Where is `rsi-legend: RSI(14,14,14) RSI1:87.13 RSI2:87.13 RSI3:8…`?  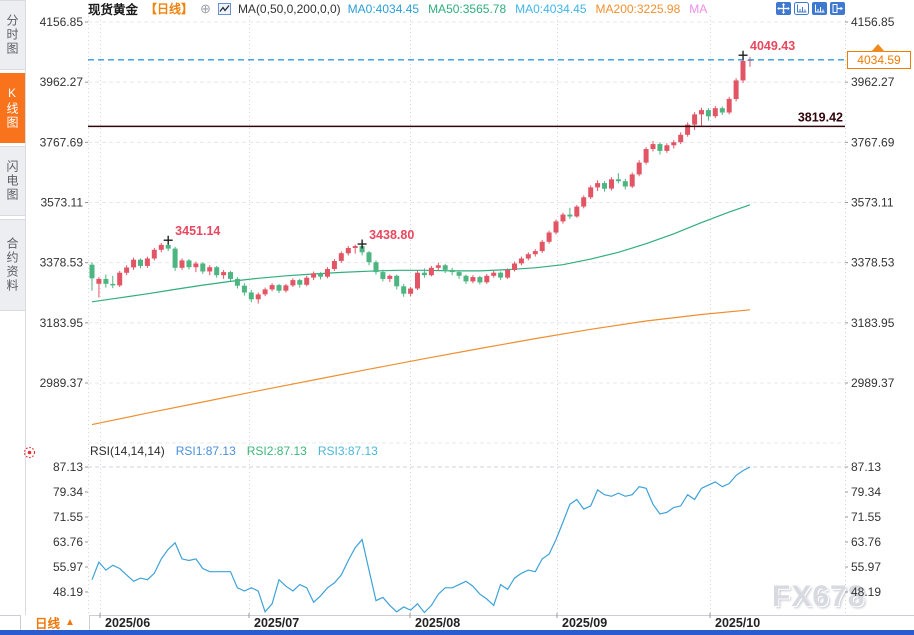
rsi-legend: RSI(14,14,14) RSI1:87.13 RSI2:87.13 RSI3:8… is located at coordinates (234, 451).